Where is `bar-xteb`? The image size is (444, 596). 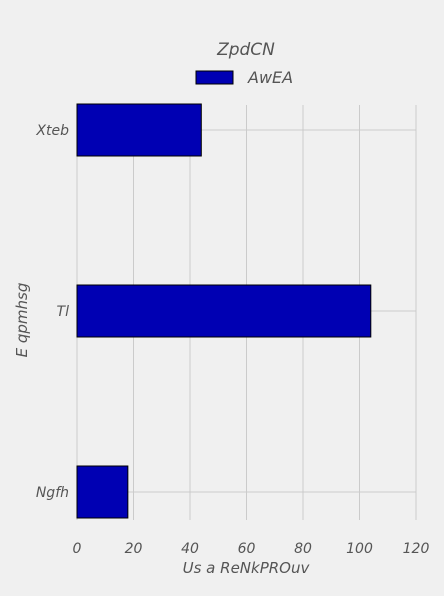 bar-xteb is located at coordinates (139, 130).